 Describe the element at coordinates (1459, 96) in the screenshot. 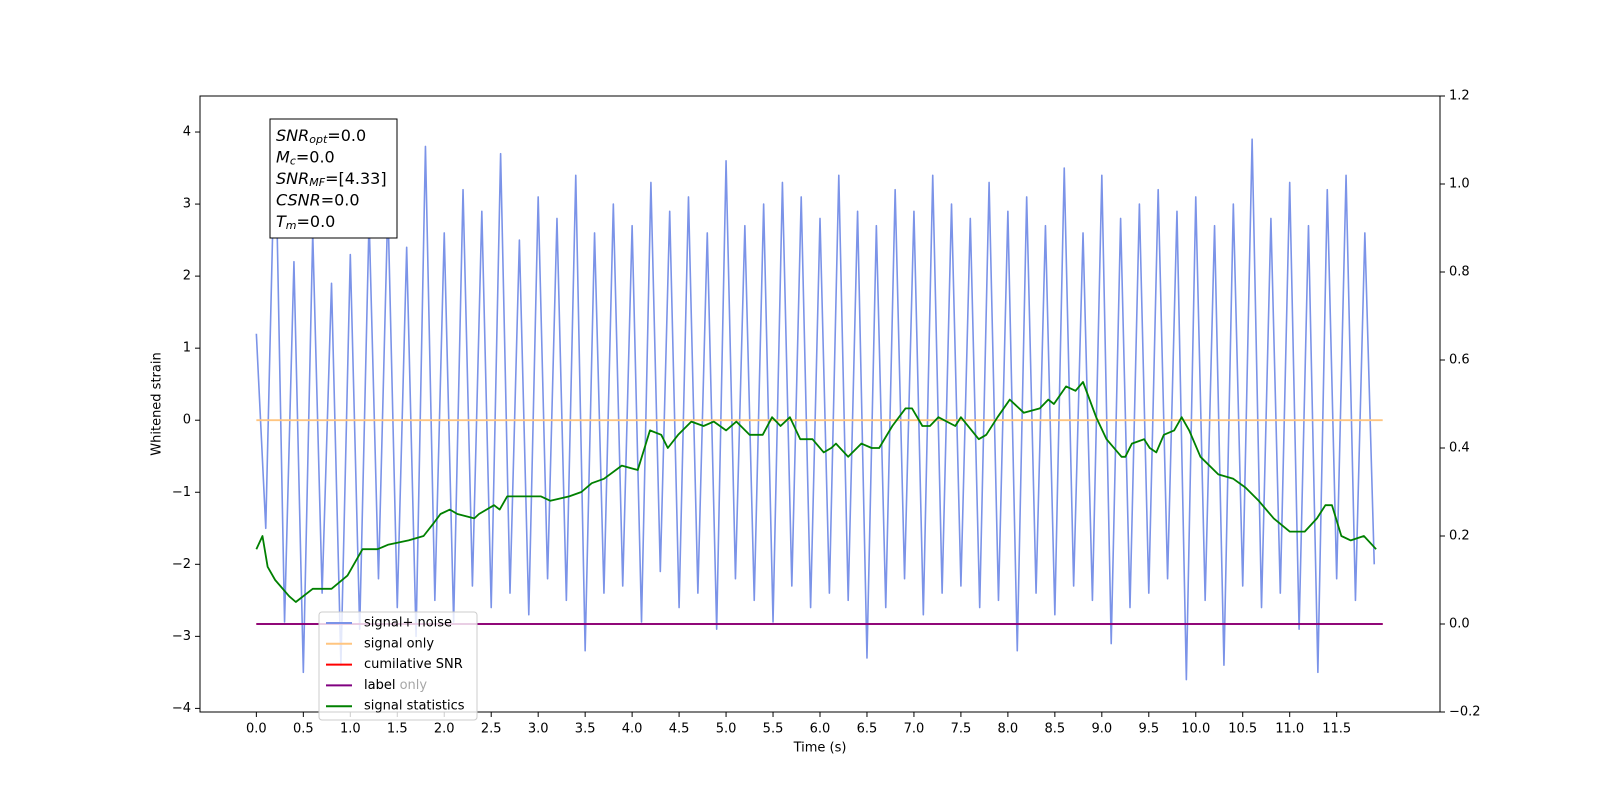

I see `y2-tick-label: 1.2` at that location.